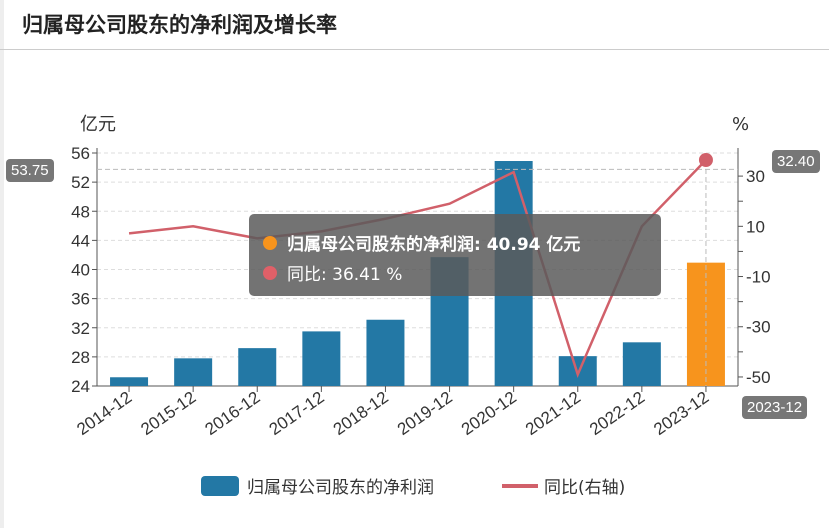 The image size is (829, 528). I want to click on legend-line-label: 同比(右轴), so click(584, 488).